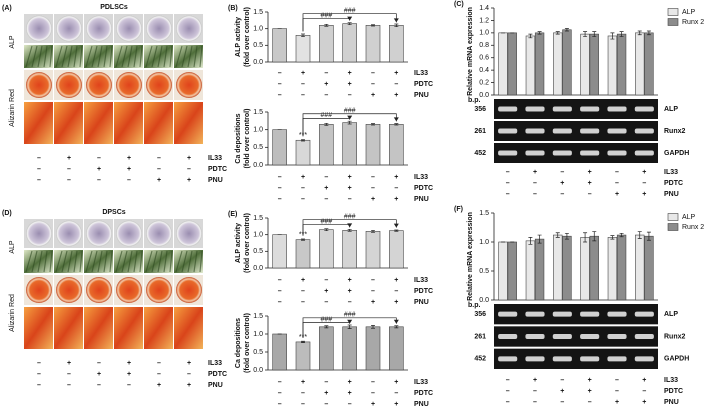 This screenshot has width=709, height=409. Describe the element at coordinates (576, 131) in the screenshot. I see `gel-strip` at that location.